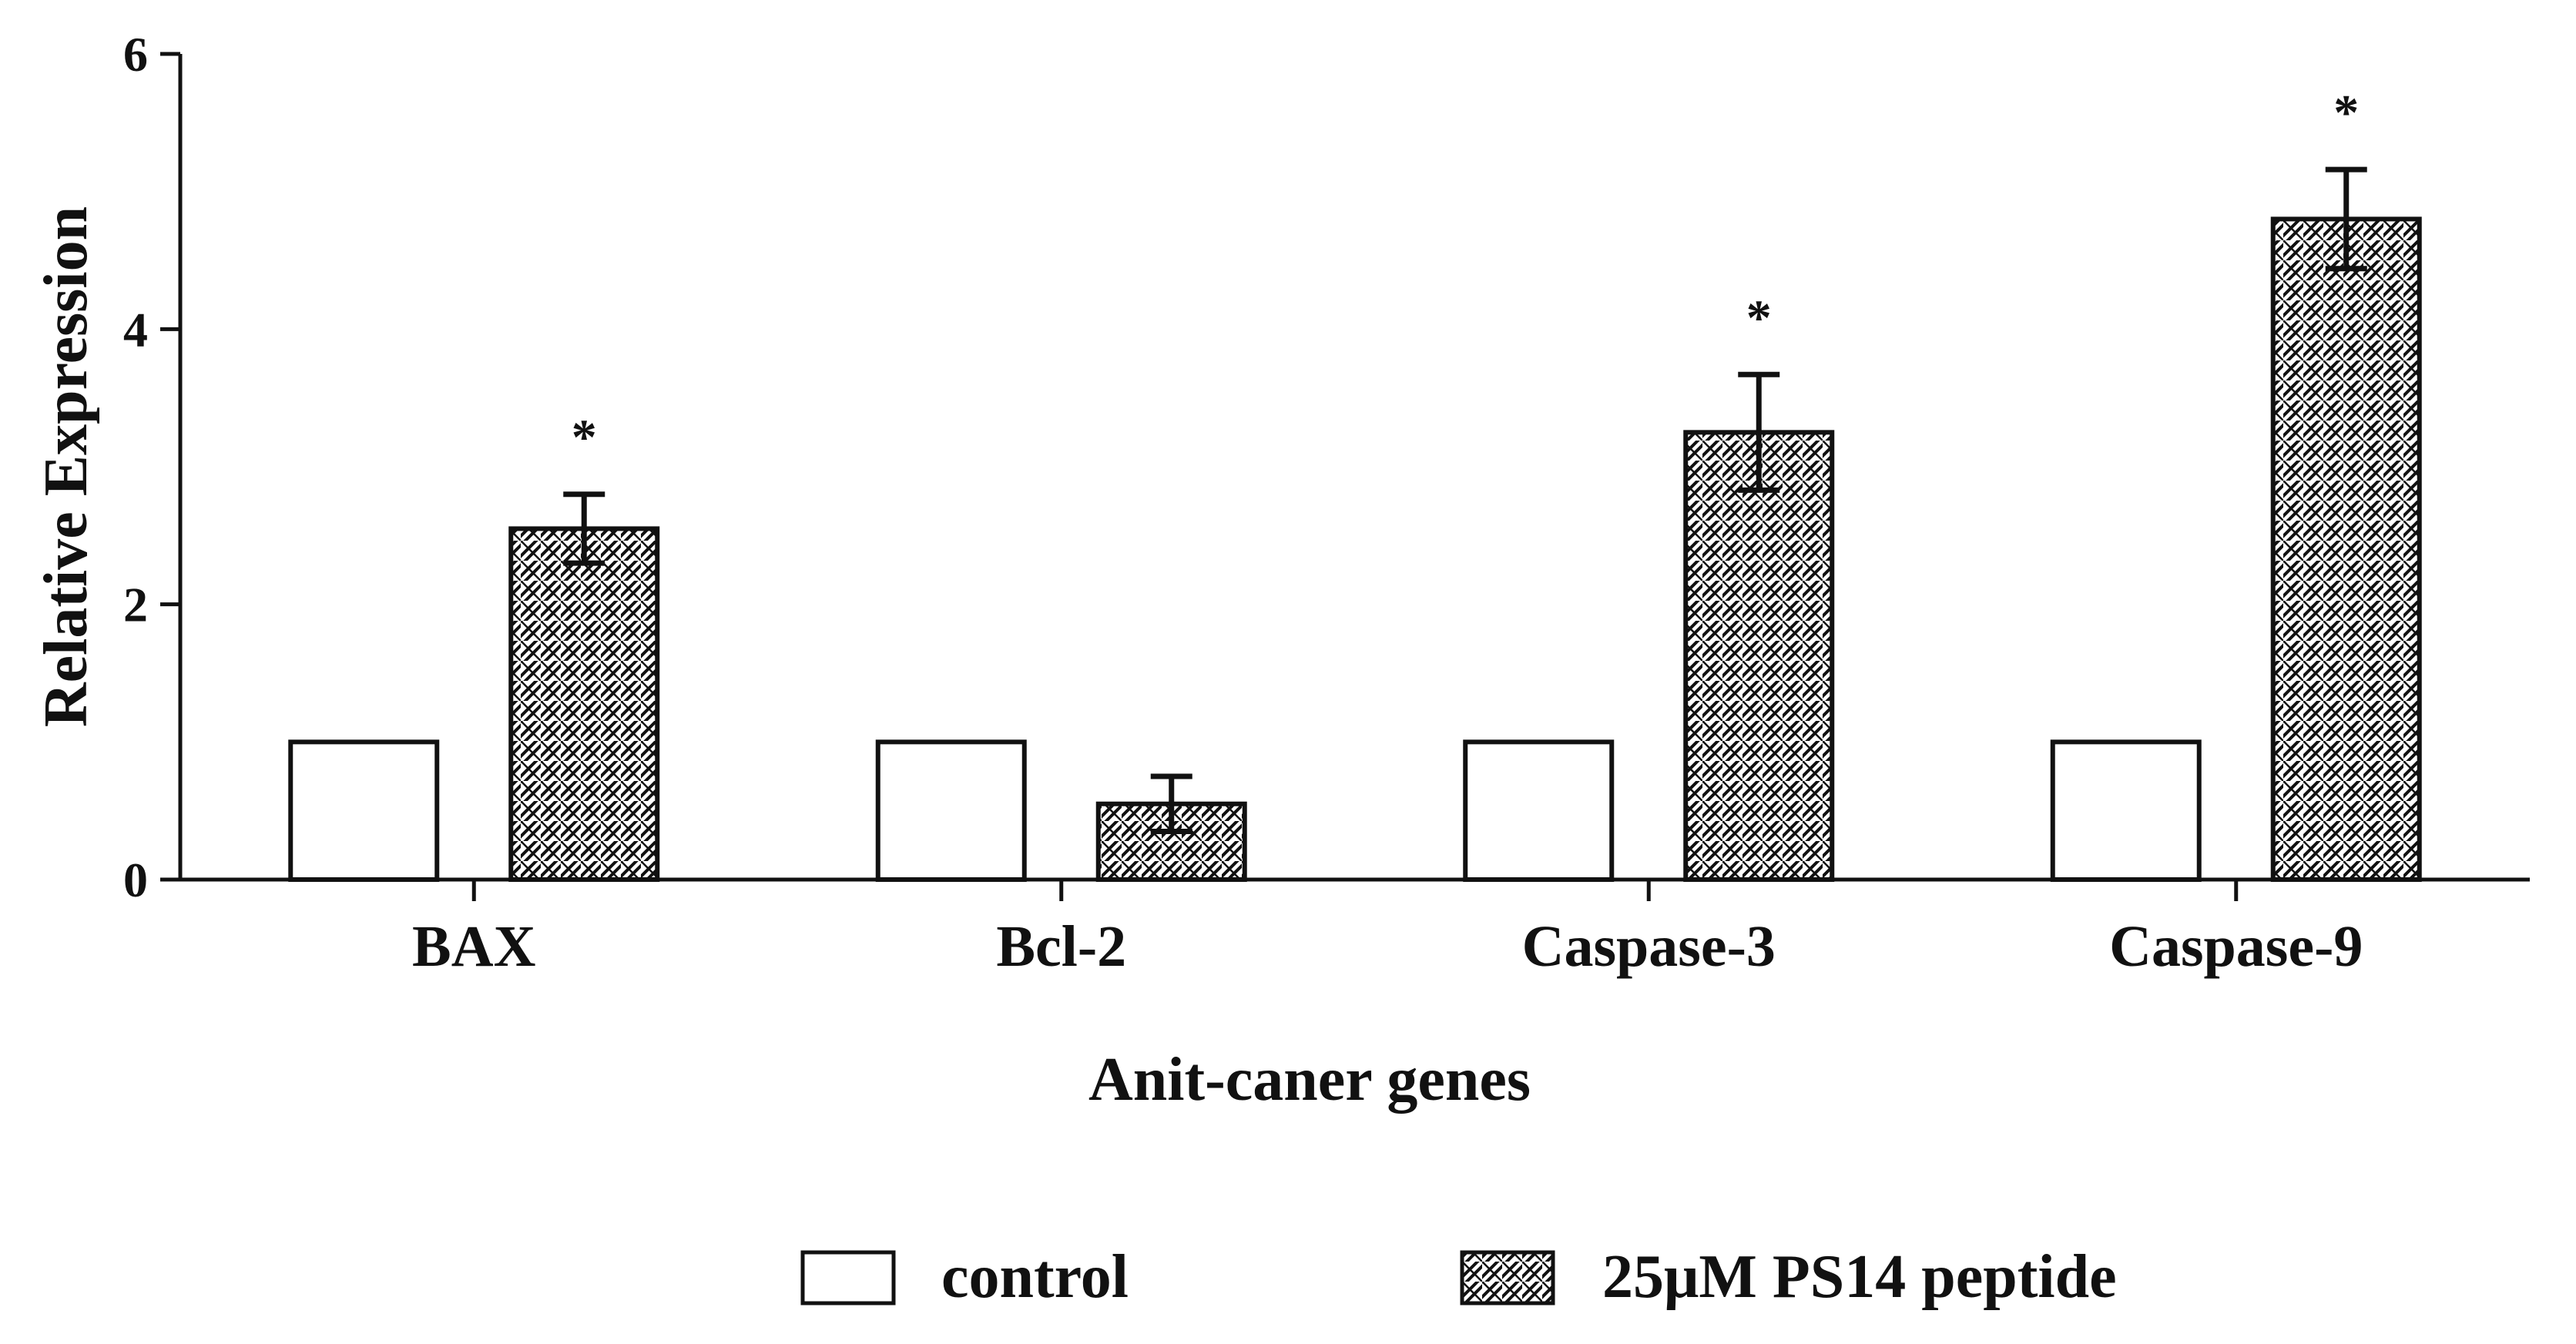 The image size is (2576, 1344). I want to click on legend-swatch-peptide, so click(1507, 1278).